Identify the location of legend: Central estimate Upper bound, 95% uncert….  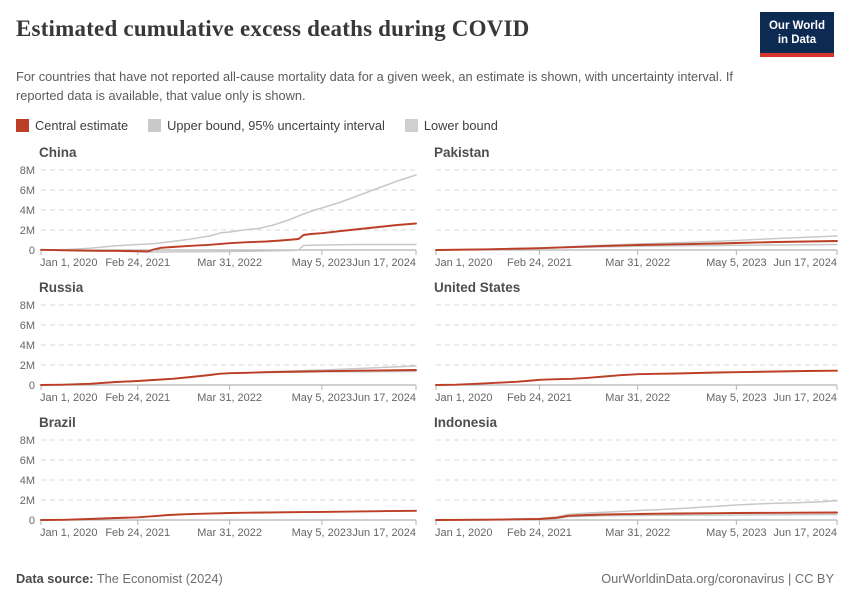
(425, 125).